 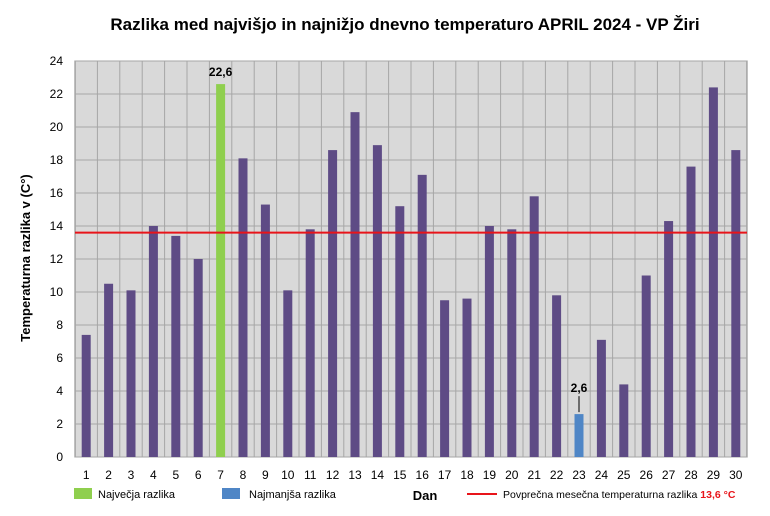 I want to click on x-tick-label: 28, so click(x=691, y=475).